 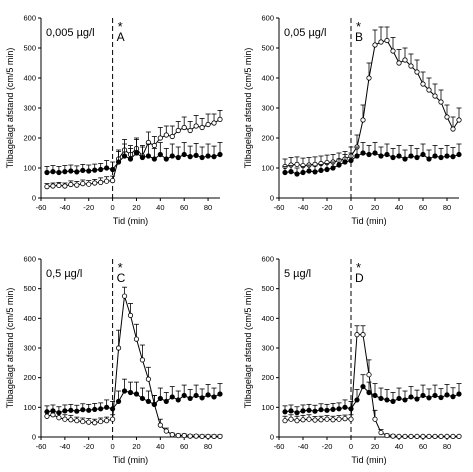 What do you see at coordinates (368, 221) in the screenshot?
I see `x-axis-label: Tid (min)` at bounding box center [368, 221].